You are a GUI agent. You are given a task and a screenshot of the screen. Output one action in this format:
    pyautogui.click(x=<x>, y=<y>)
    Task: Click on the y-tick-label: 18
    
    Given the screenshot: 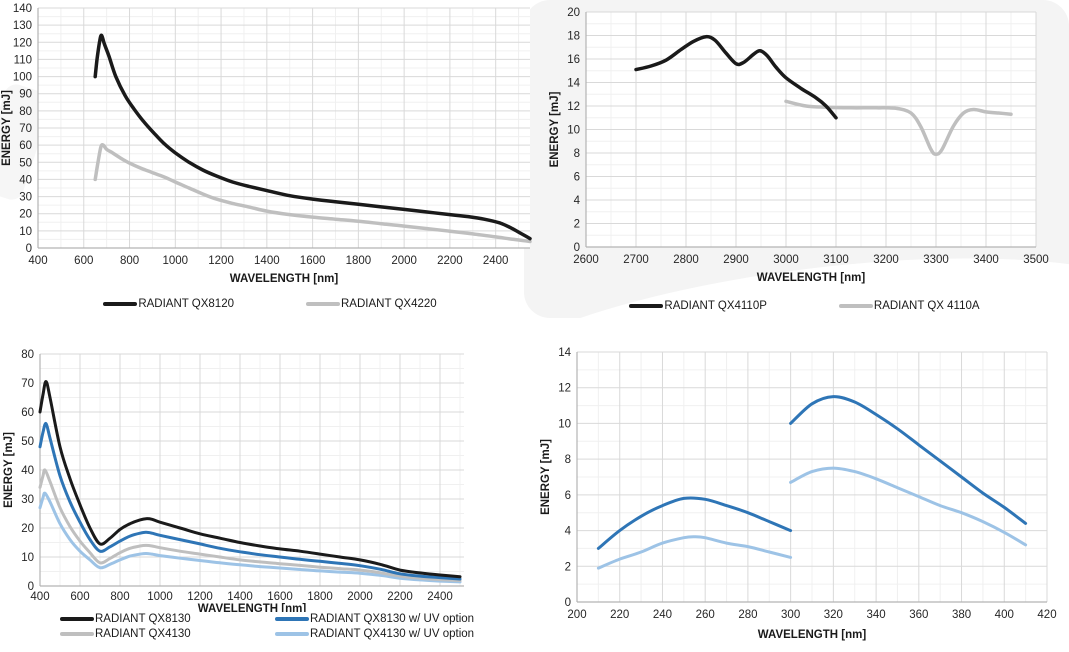 What is the action you would take?
    pyautogui.click(x=573, y=37)
    